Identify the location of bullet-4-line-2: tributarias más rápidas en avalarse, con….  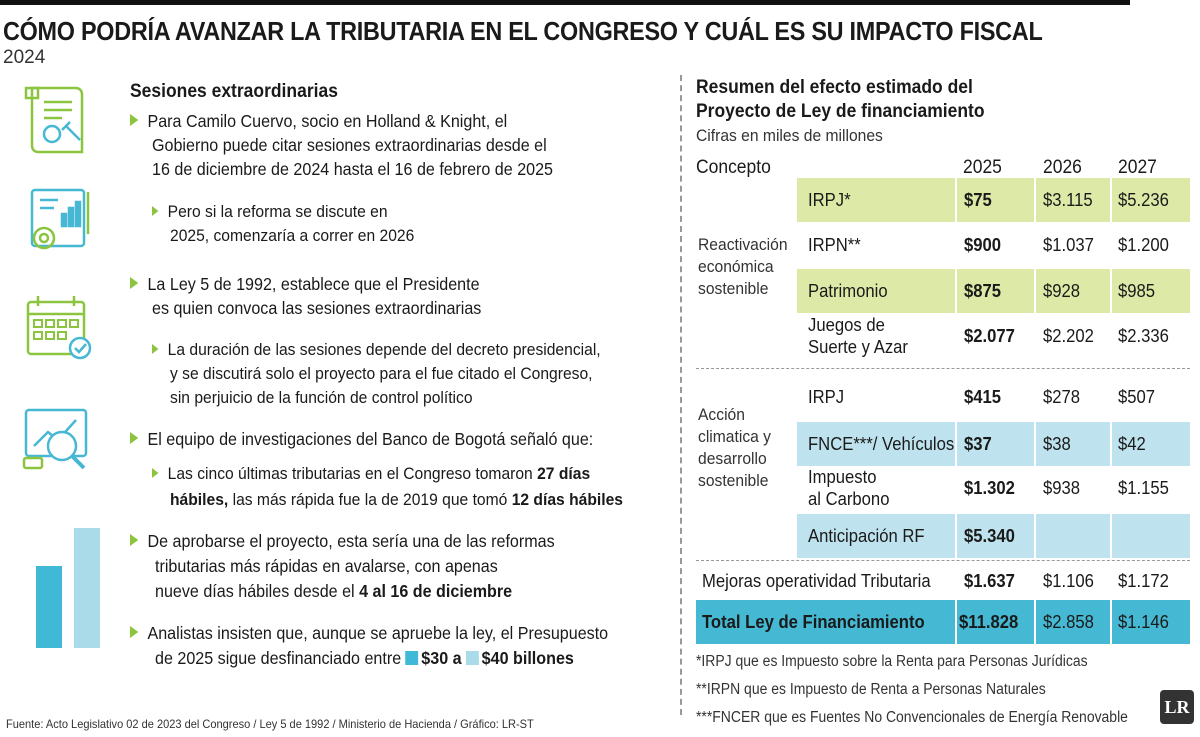
(326, 566).